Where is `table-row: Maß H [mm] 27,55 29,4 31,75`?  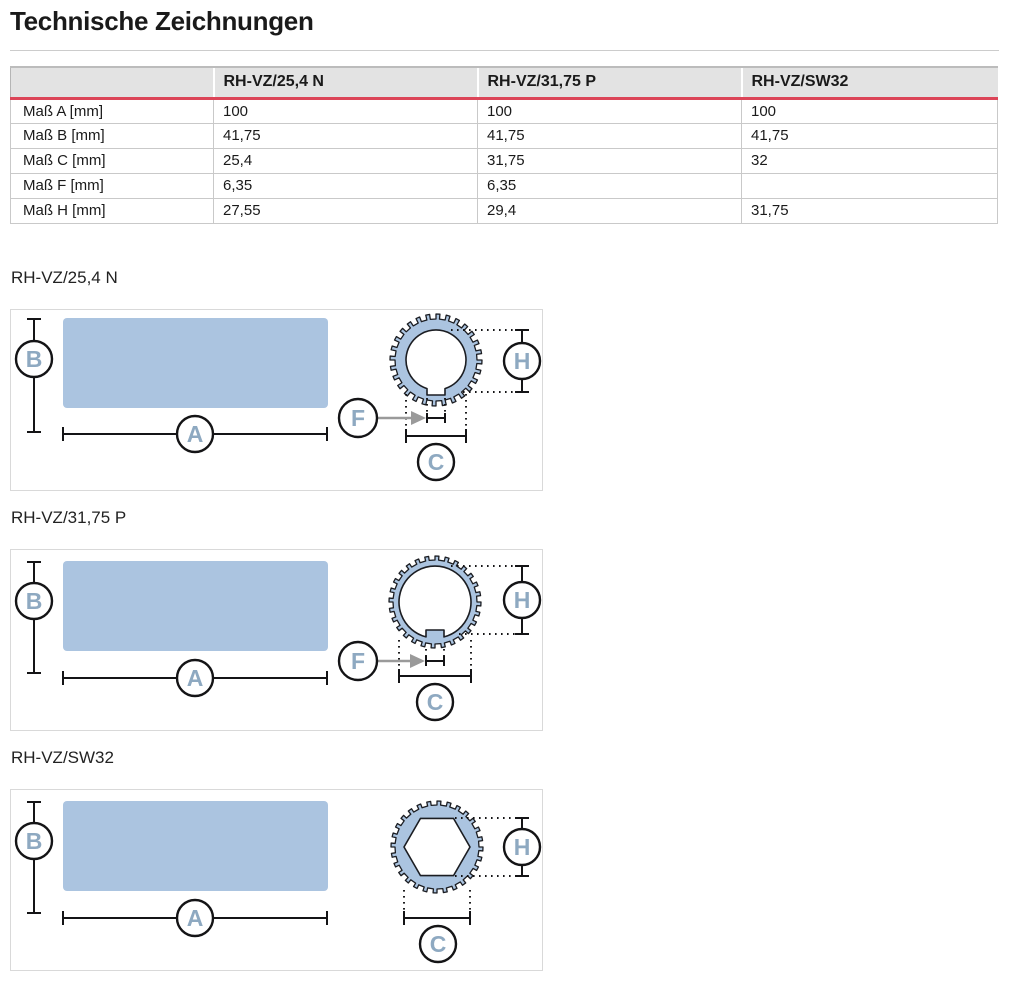
table-row: Maß H [mm] 27,55 29,4 31,75 is located at coordinates (504, 210).